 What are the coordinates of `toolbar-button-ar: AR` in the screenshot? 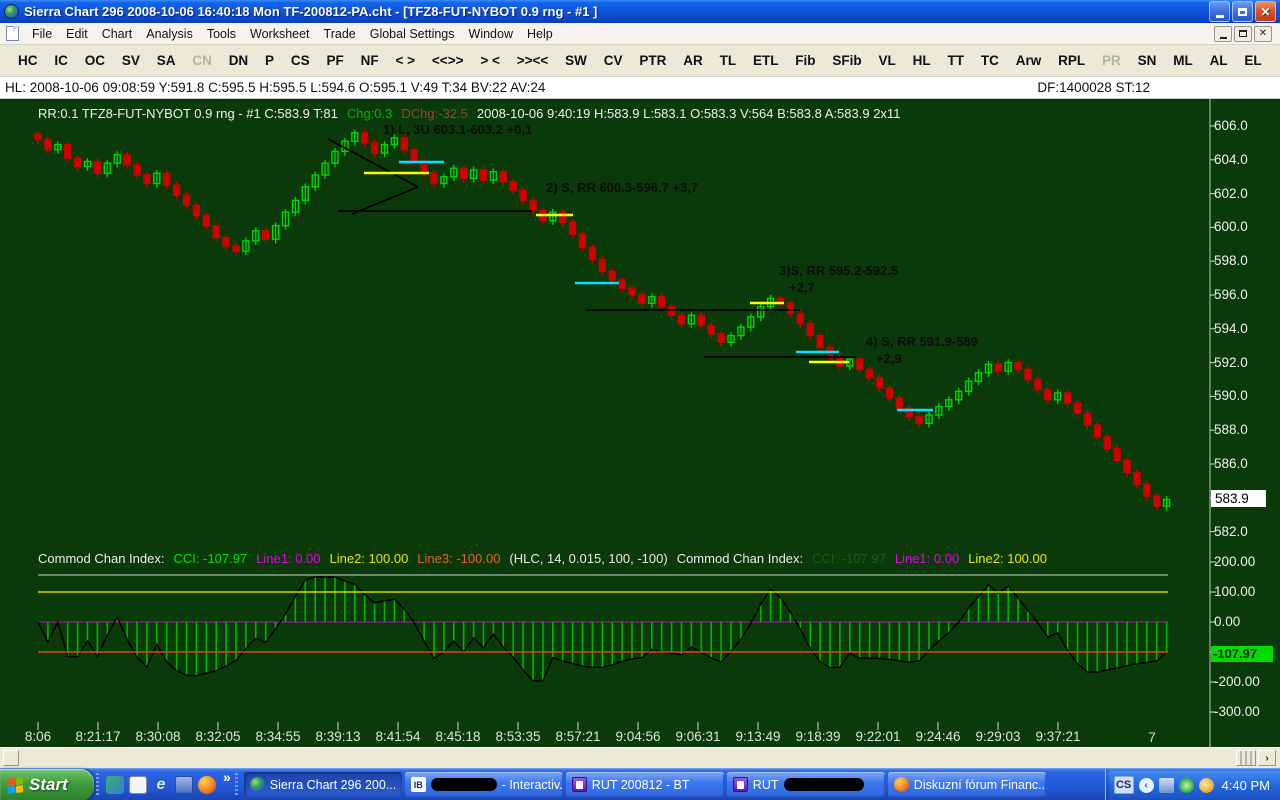 It's located at (693, 60).